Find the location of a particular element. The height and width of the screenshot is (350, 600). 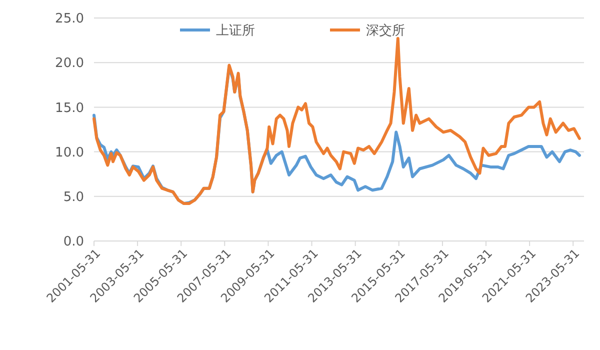

y-tick-label: 20.0 is located at coordinates (69, 64).